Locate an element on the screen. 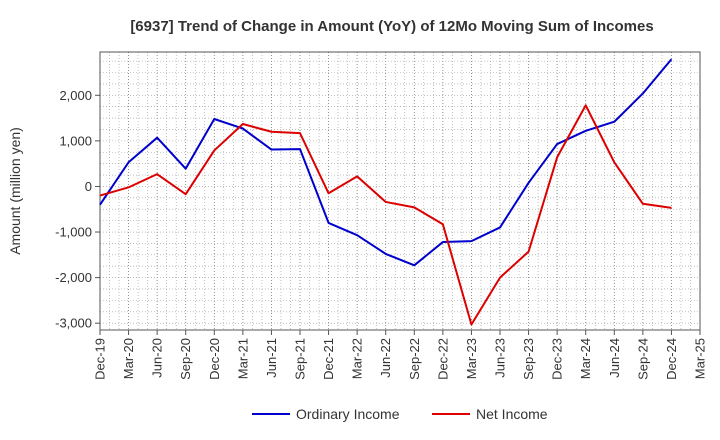  y-axis-label: Amount (million yen) is located at coordinates (15, 191).